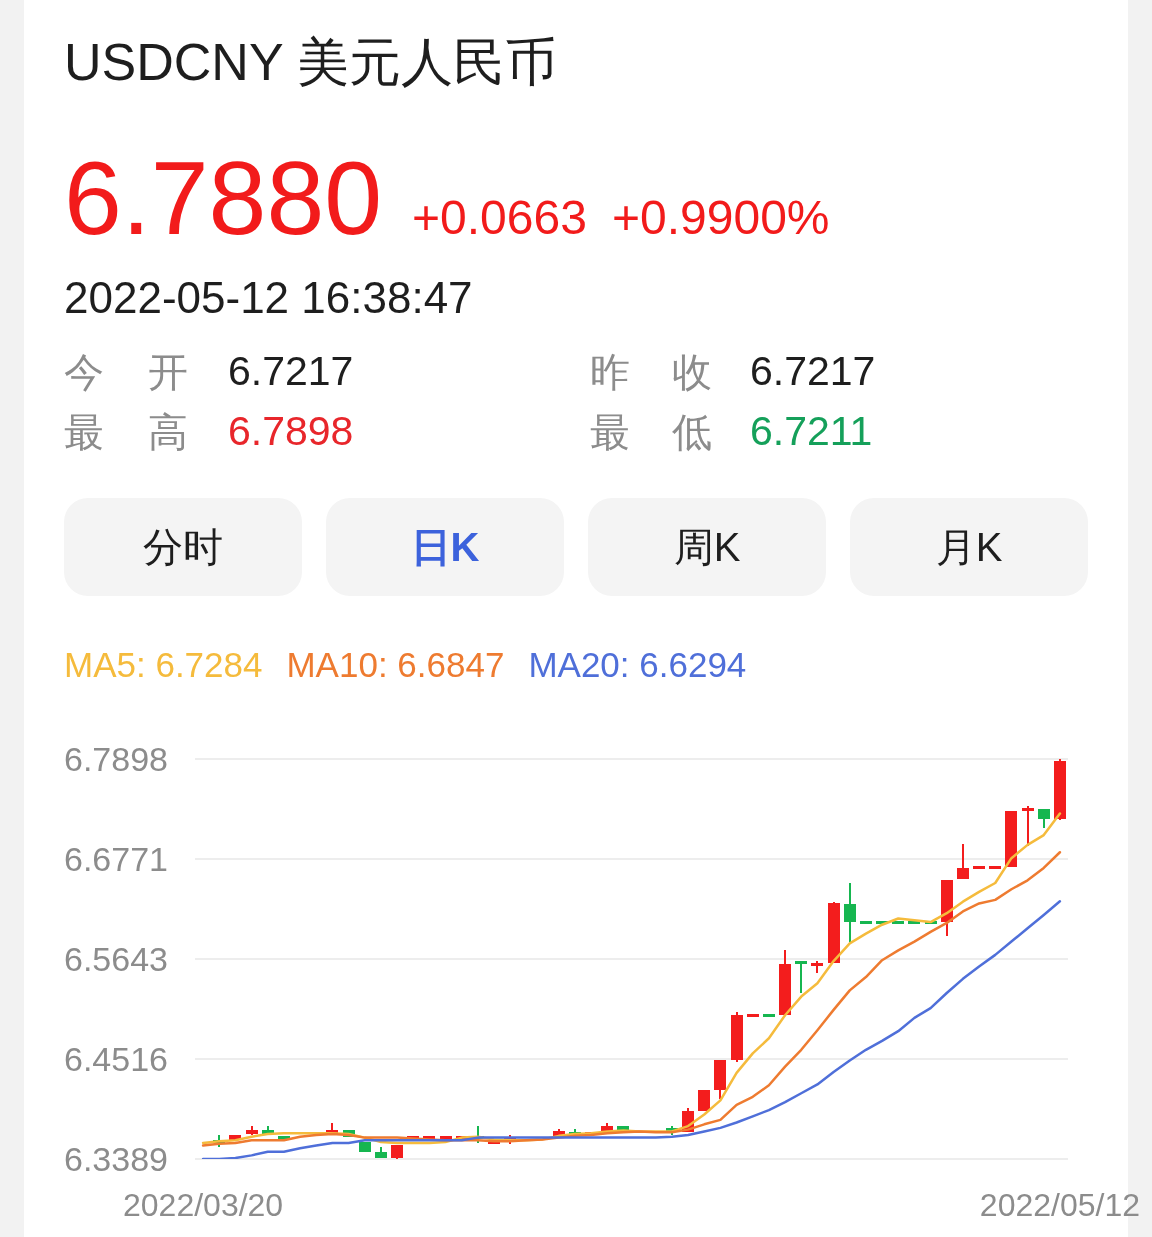  I want to click on y-tick-label: 6.5643, so click(116, 959).